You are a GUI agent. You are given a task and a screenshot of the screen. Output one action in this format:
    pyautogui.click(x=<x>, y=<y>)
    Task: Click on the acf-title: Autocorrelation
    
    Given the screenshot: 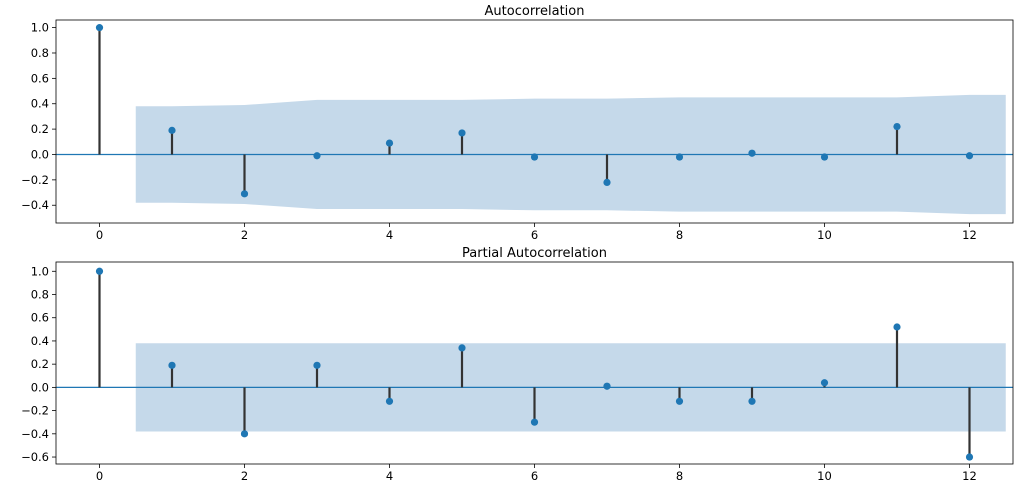 What is the action you would take?
    pyautogui.click(x=535, y=11)
    